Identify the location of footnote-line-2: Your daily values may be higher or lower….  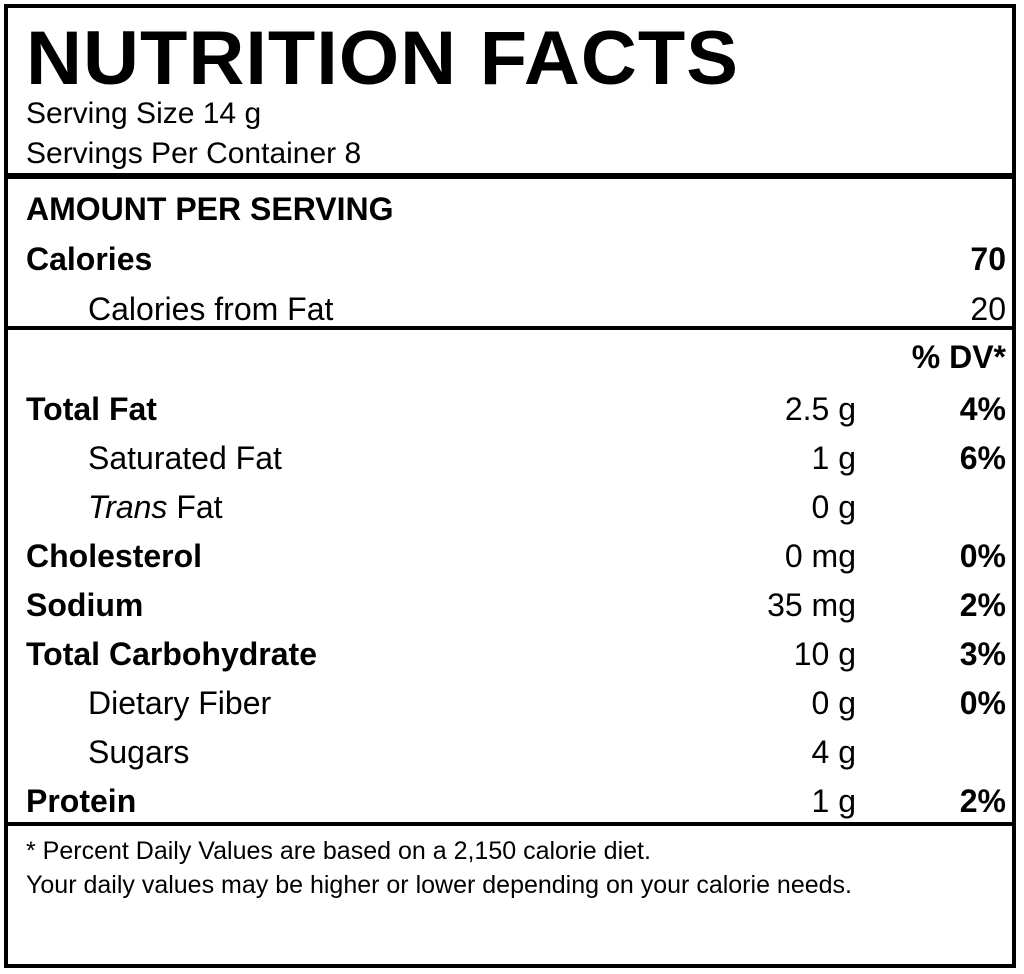
(439, 885).